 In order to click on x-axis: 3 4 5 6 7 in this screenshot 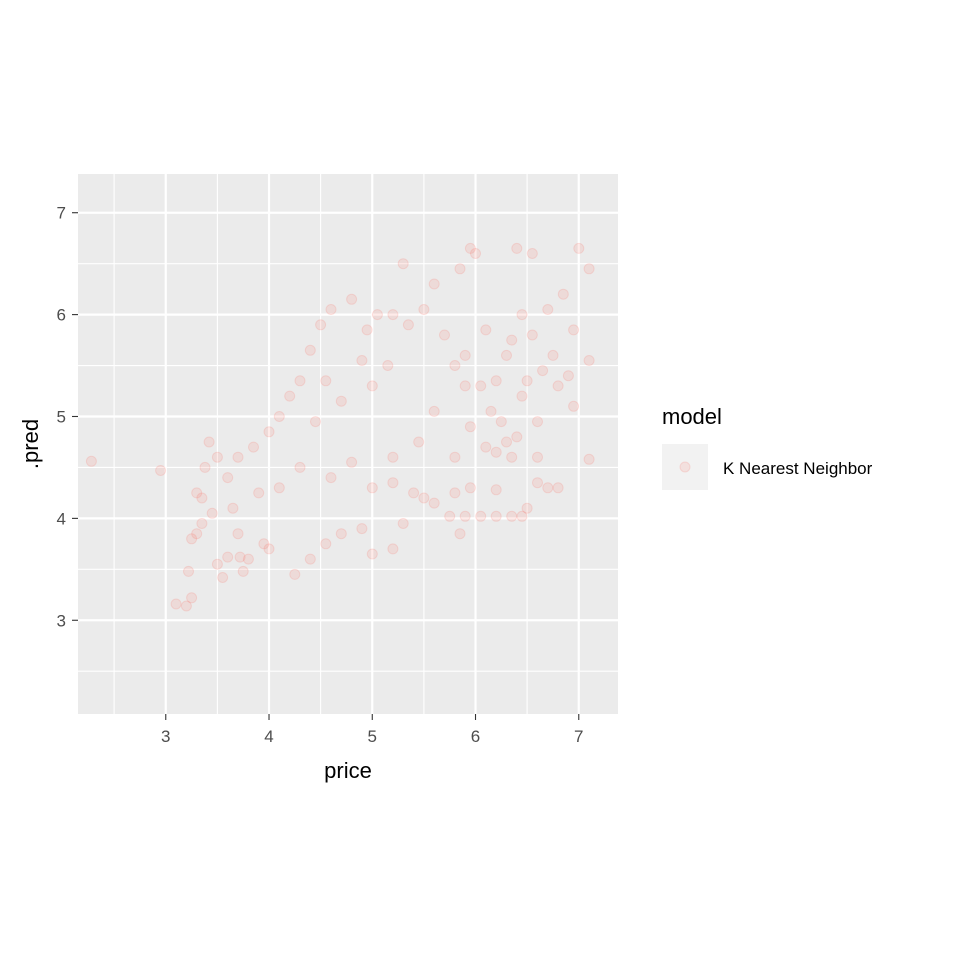, I will do `click(372, 730)`.